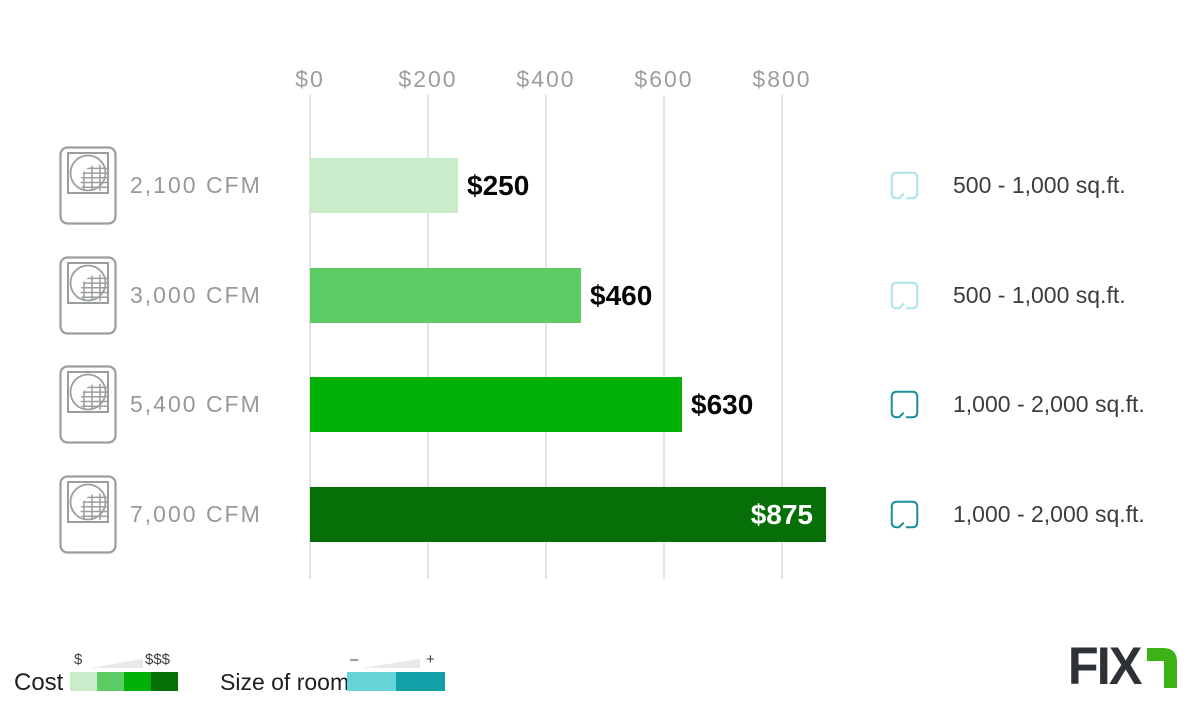  I want to click on room-color-scale, so click(396, 681).